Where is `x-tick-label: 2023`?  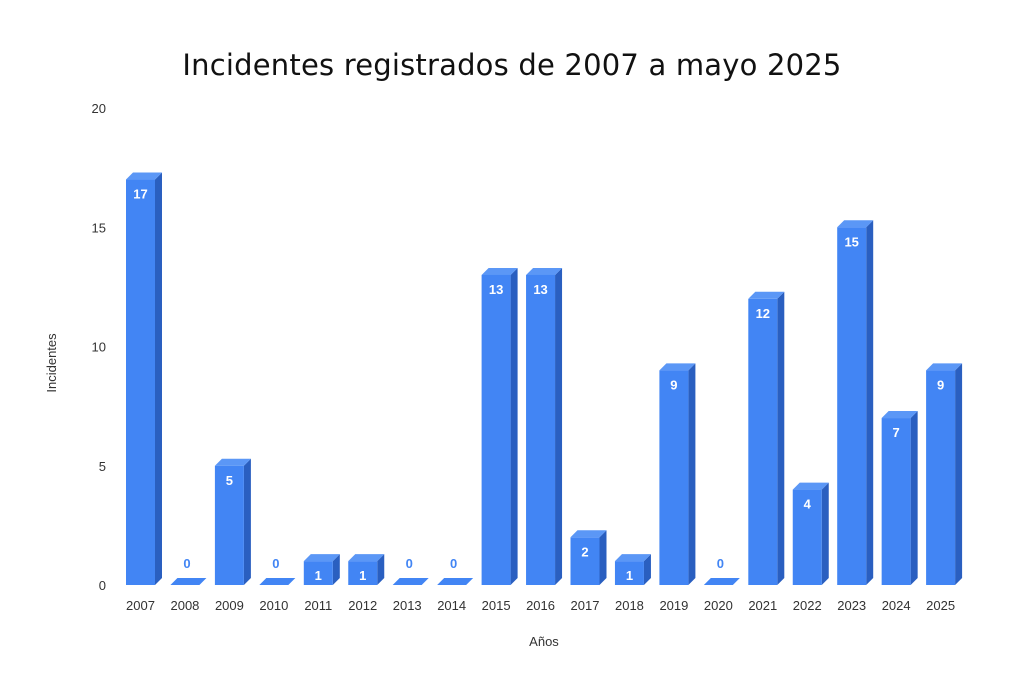
x-tick-label: 2023 is located at coordinates (851, 605).